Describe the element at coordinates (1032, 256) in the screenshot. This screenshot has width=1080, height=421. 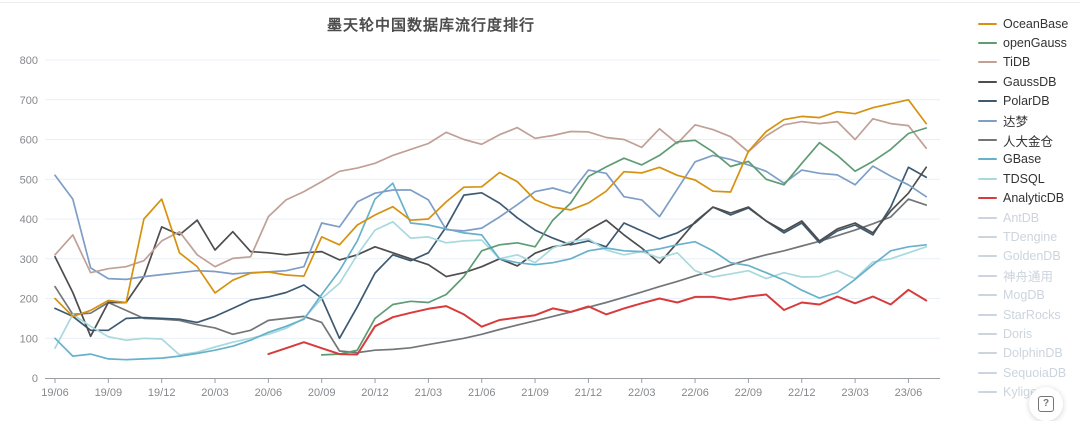
I see `legend-label: GoldenDB` at that location.